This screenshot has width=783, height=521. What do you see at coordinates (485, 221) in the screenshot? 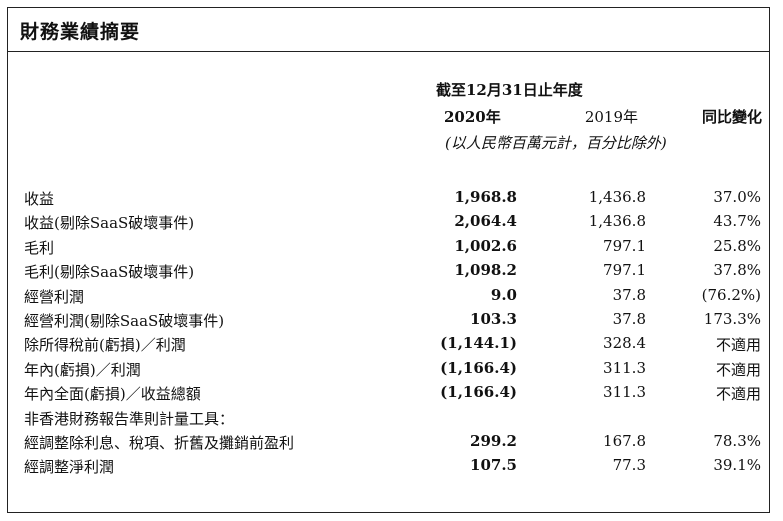
I see `value-2020: 2,064.4` at bounding box center [485, 221].